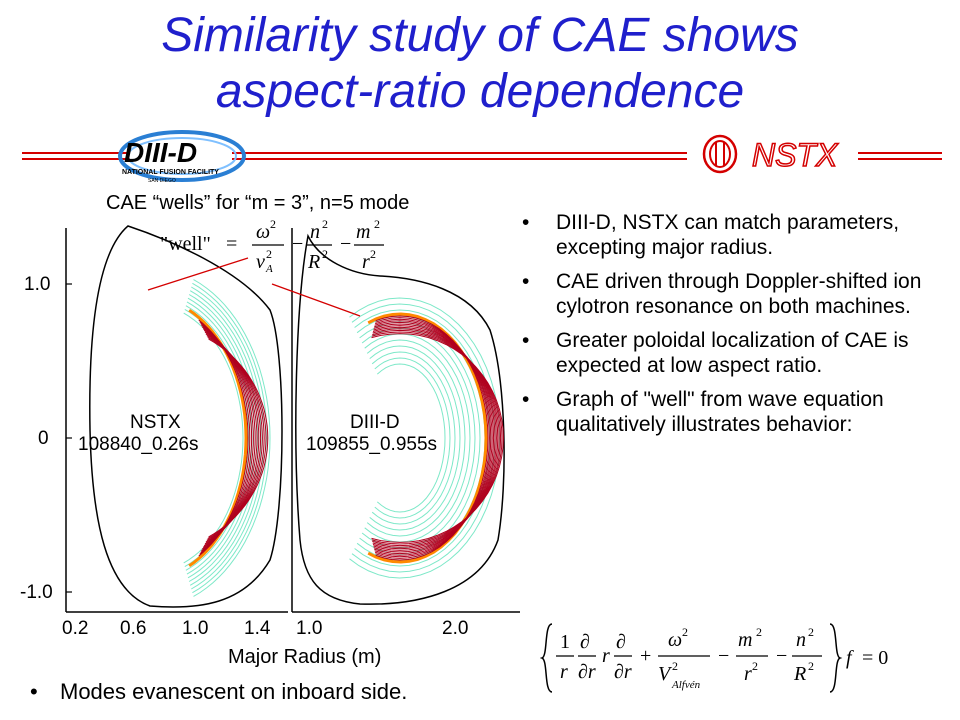 The image size is (960, 720). I want to click on nstx-shot-label: 108840_0.26s, so click(138, 444).